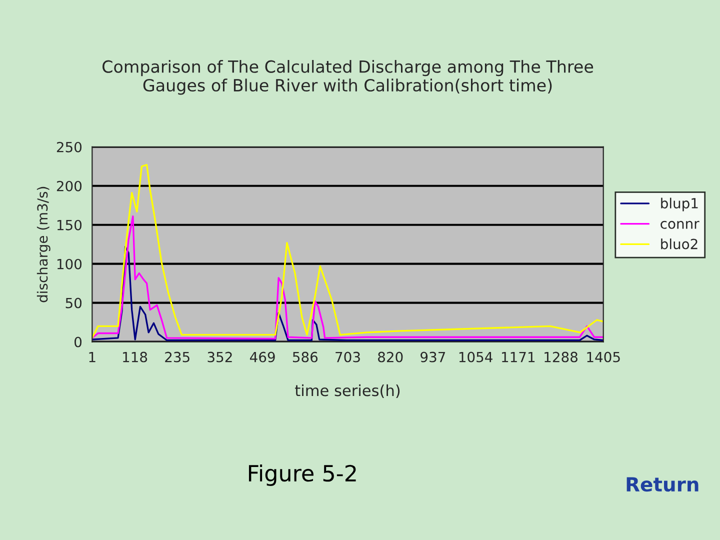  Describe the element at coordinates (679, 244) in the screenshot. I see `legend-label: bluo2` at that location.